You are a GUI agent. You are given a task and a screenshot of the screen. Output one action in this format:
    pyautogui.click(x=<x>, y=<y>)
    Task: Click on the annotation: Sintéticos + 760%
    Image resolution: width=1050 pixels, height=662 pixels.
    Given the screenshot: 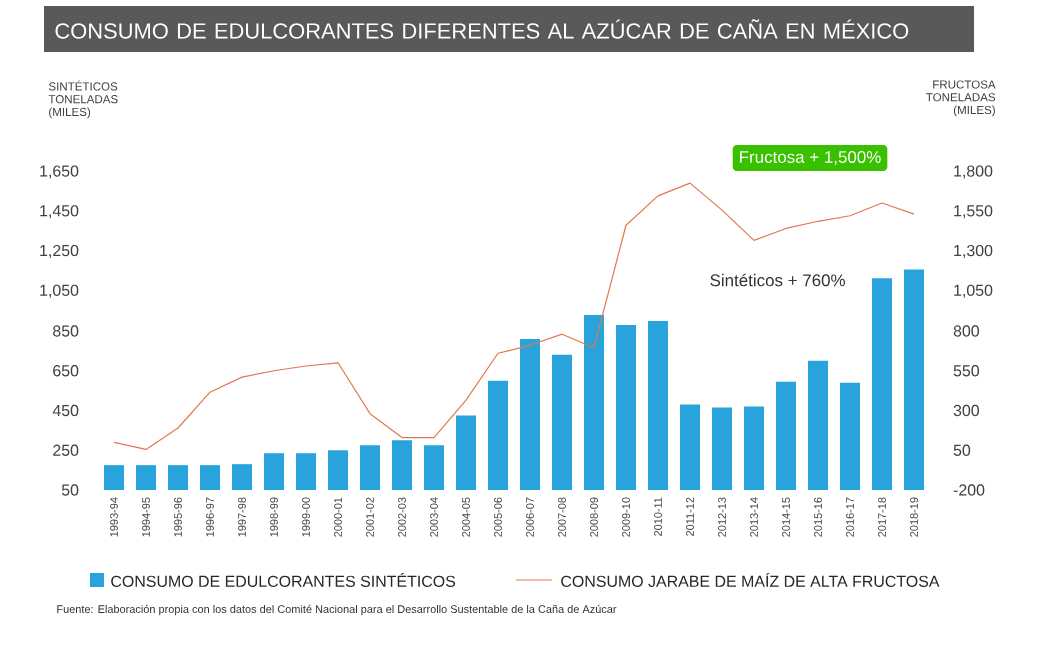 What is the action you would take?
    pyautogui.click(x=777, y=280)
    